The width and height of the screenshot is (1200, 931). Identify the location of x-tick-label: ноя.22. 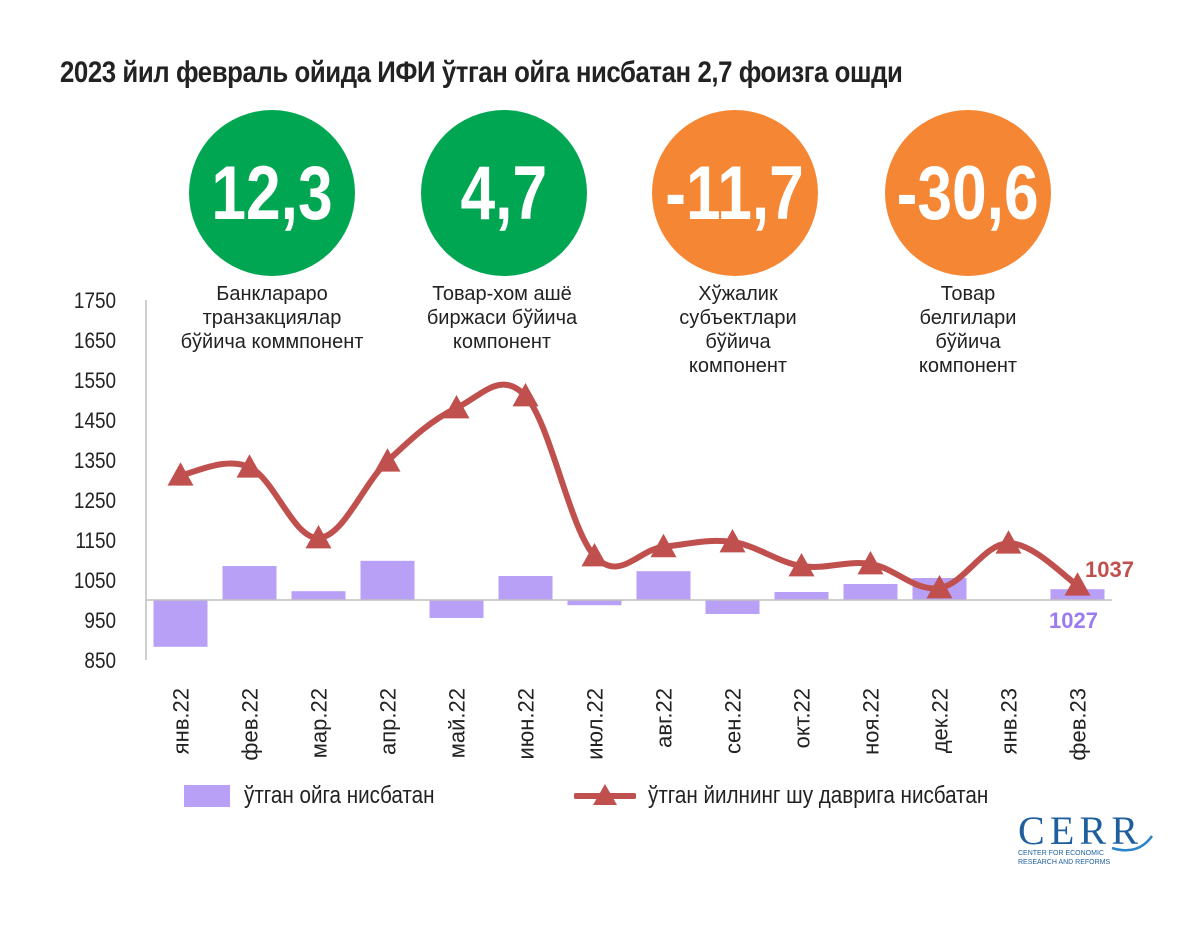
(871, 721).